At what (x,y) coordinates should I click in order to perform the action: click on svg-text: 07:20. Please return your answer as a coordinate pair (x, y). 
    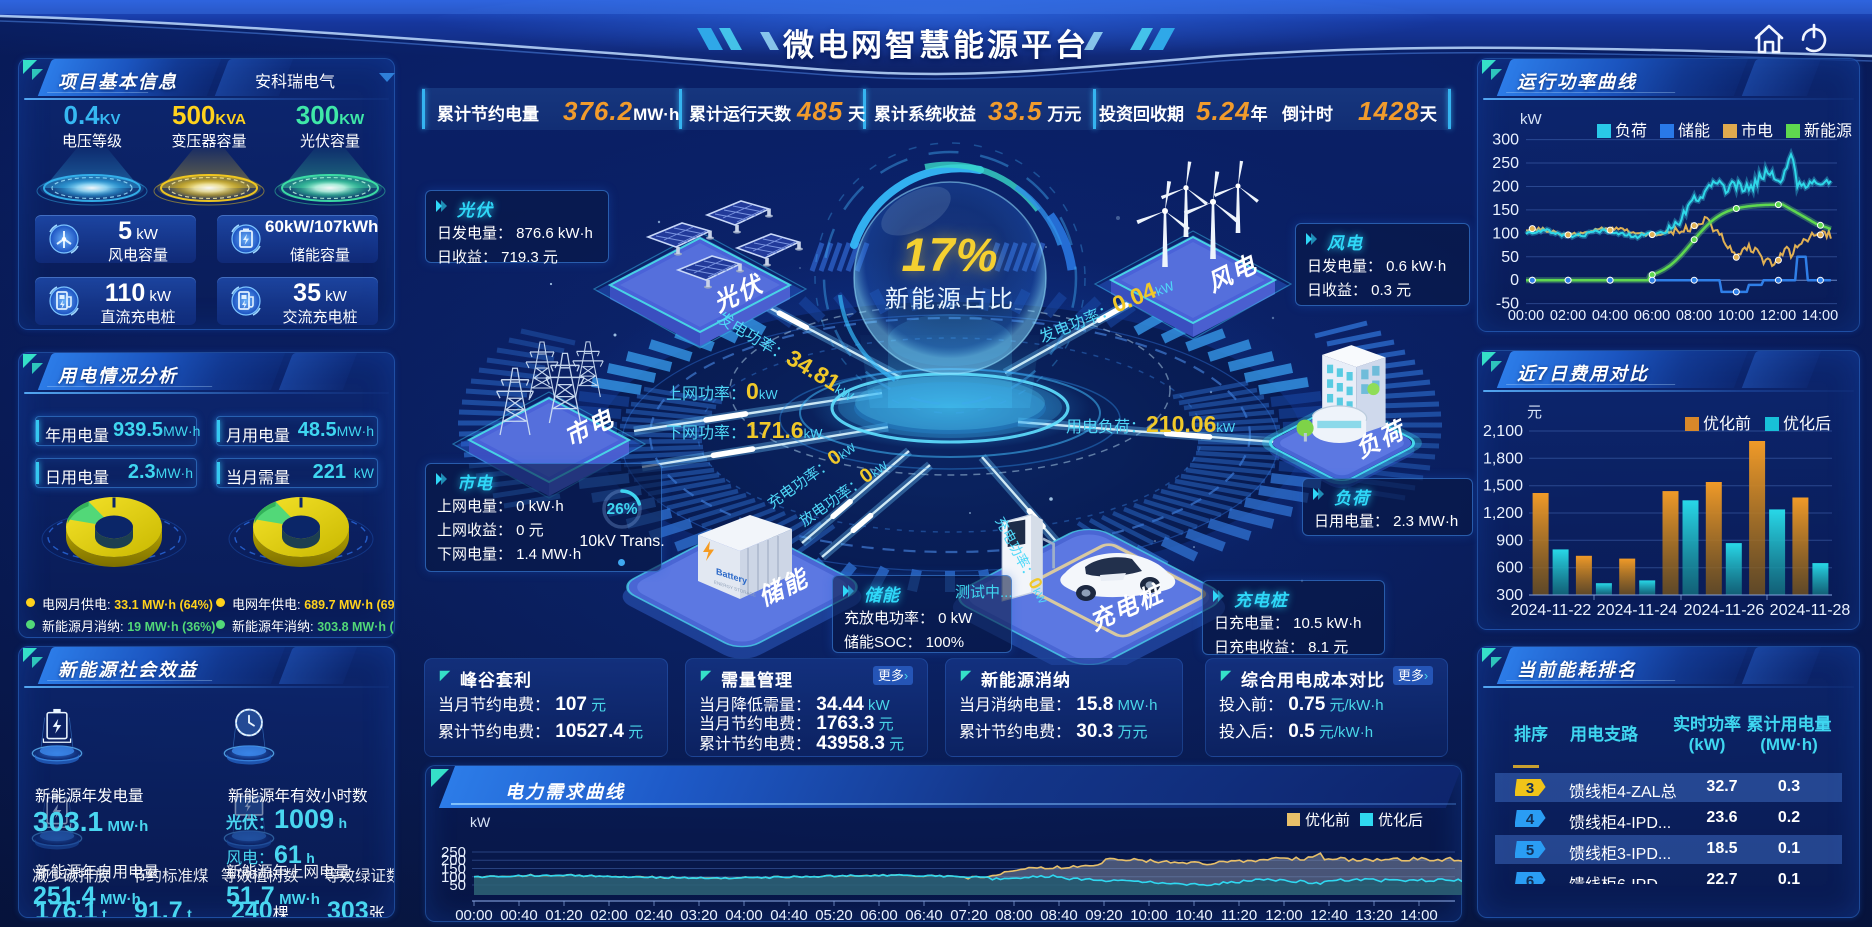
    Looking at the image, I should click on (969, 914).